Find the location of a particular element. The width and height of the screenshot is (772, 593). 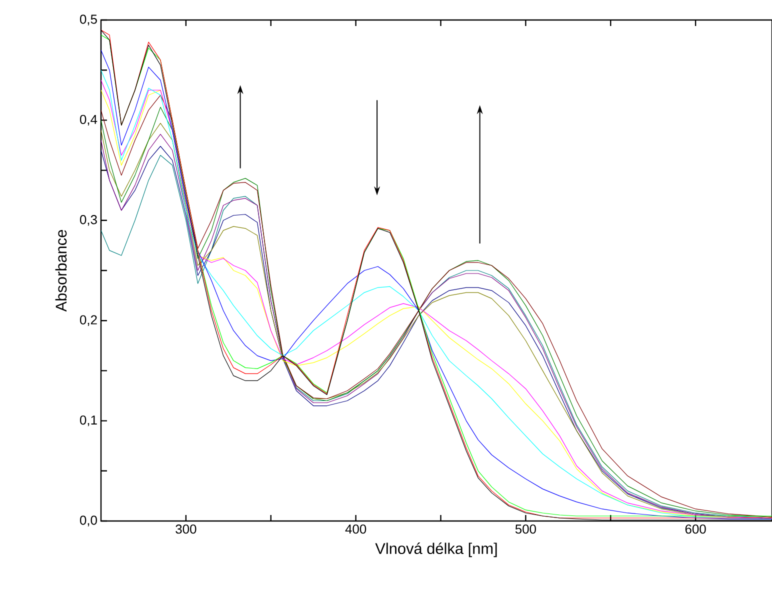

y-tick-label: 0,2 is located at coordinates (88, 320).